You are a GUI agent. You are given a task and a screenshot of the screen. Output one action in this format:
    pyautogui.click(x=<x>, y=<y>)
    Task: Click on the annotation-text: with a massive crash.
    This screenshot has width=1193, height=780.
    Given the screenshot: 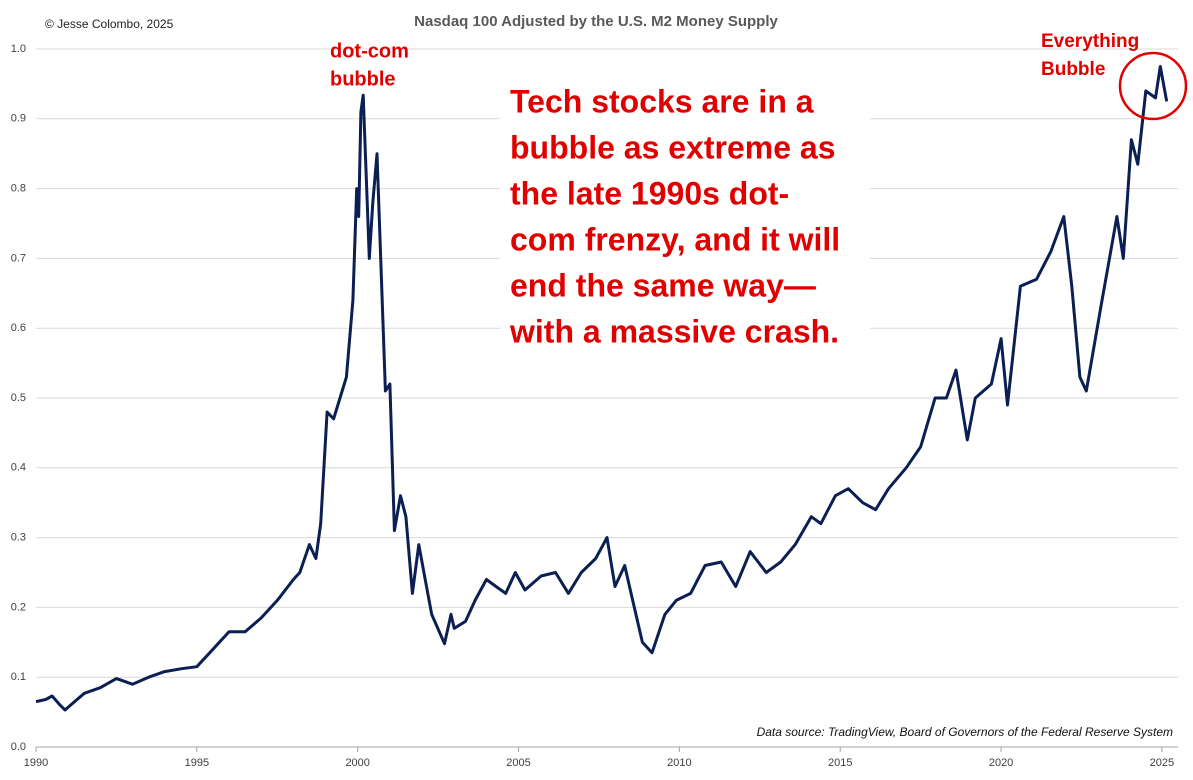 What is the action you would take?
    pyautogui.click(x=674, y=331)
    